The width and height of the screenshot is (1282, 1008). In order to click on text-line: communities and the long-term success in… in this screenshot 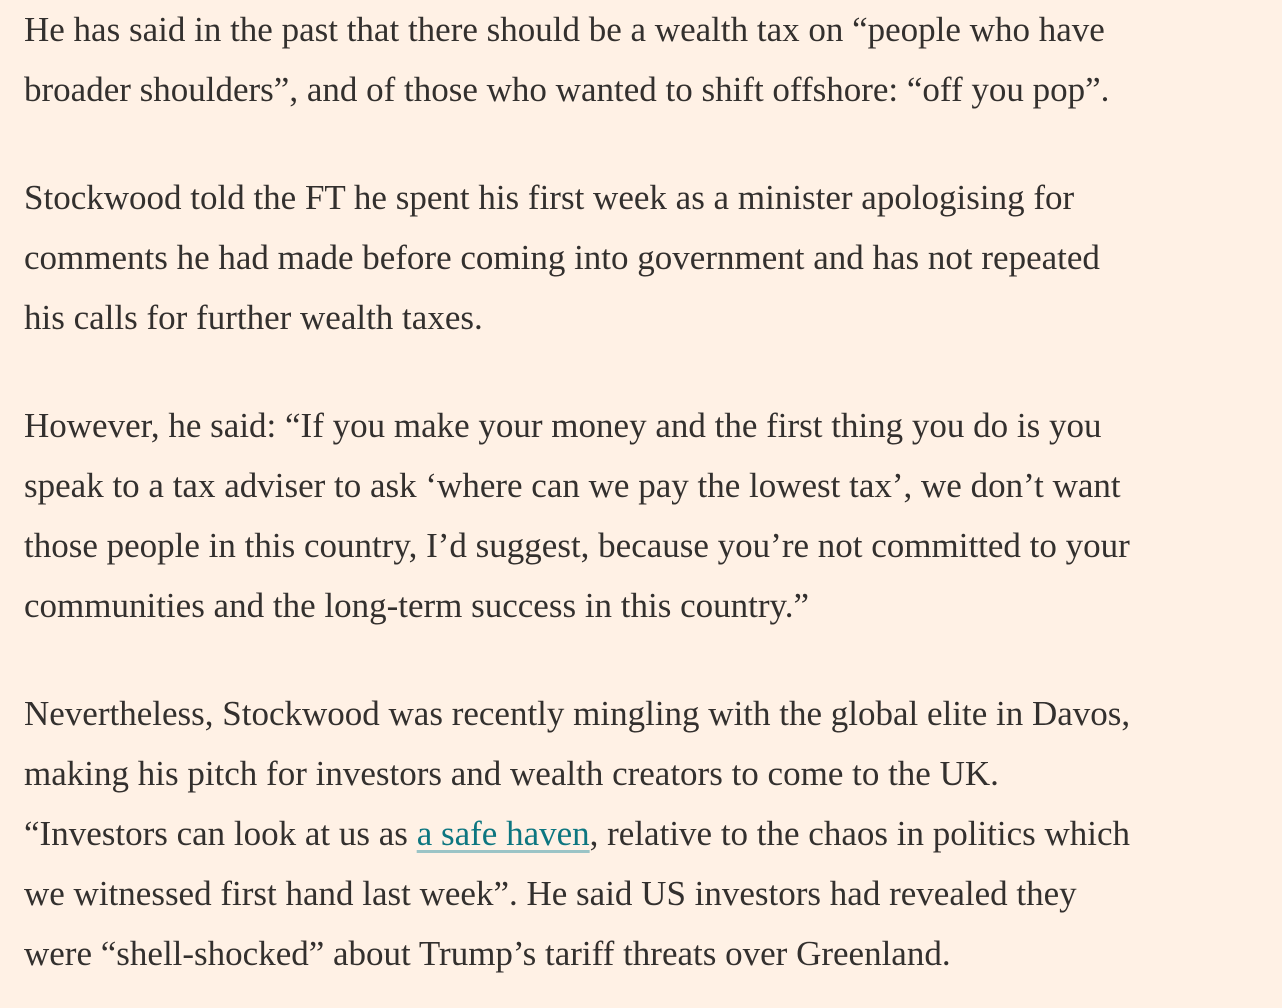, I will do `click(417, 605)`.